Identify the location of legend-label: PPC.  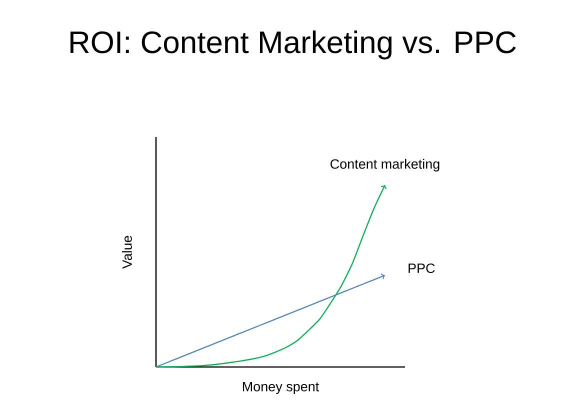
(421, 268).